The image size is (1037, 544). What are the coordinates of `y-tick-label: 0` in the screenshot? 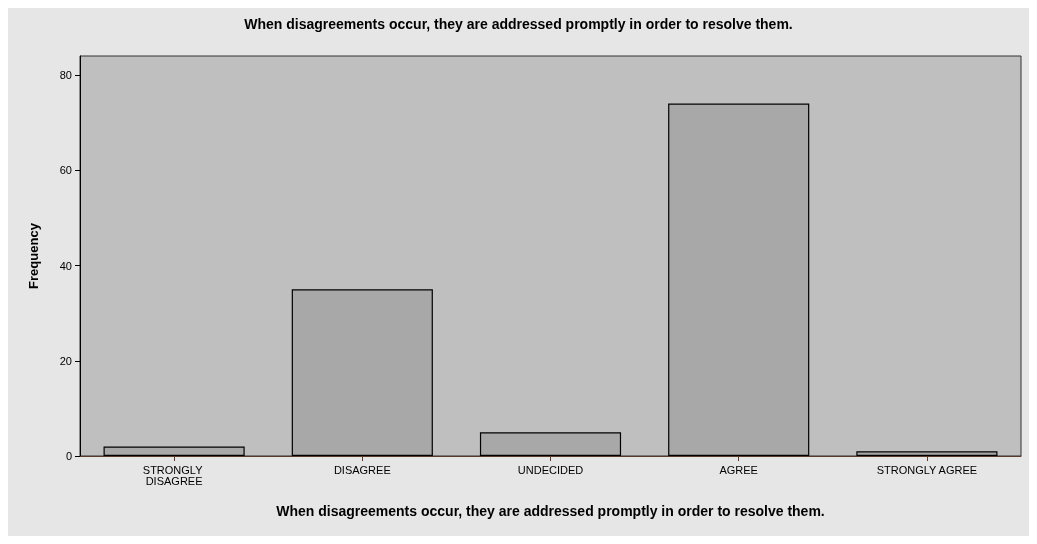 It's located at (68, 456).